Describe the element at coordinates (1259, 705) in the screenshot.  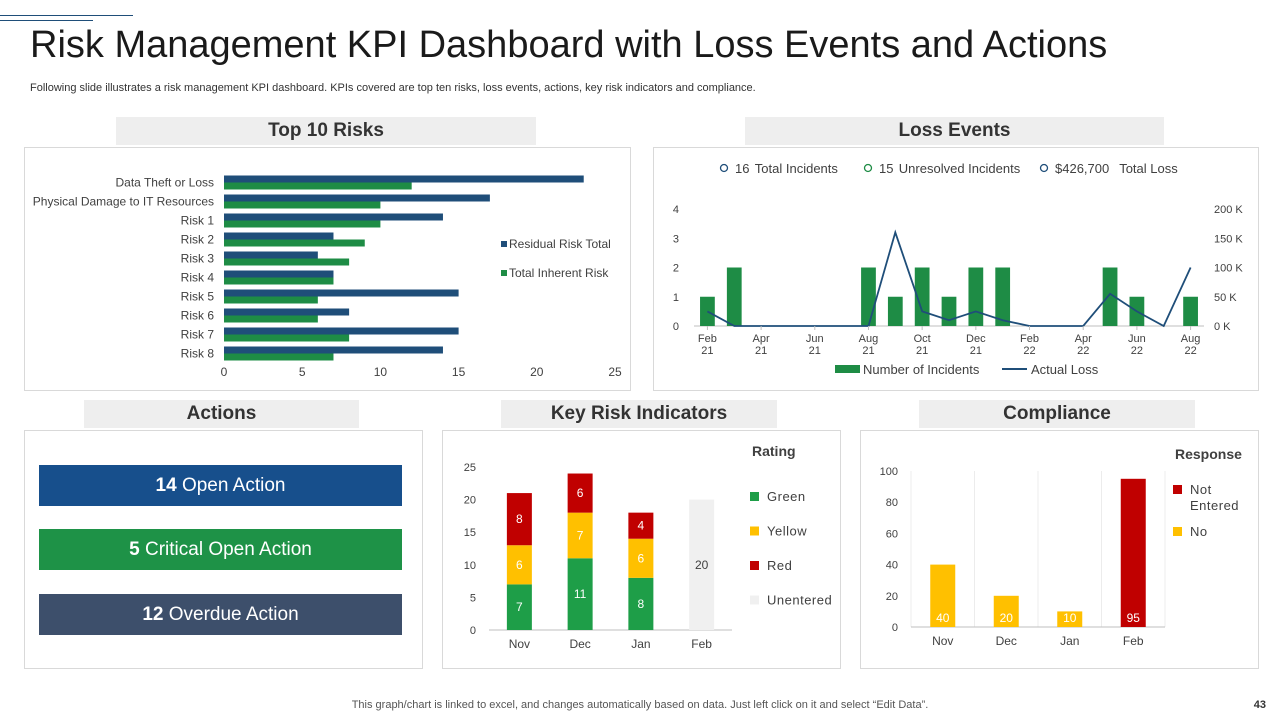
I see `page-number: 43` at that location.